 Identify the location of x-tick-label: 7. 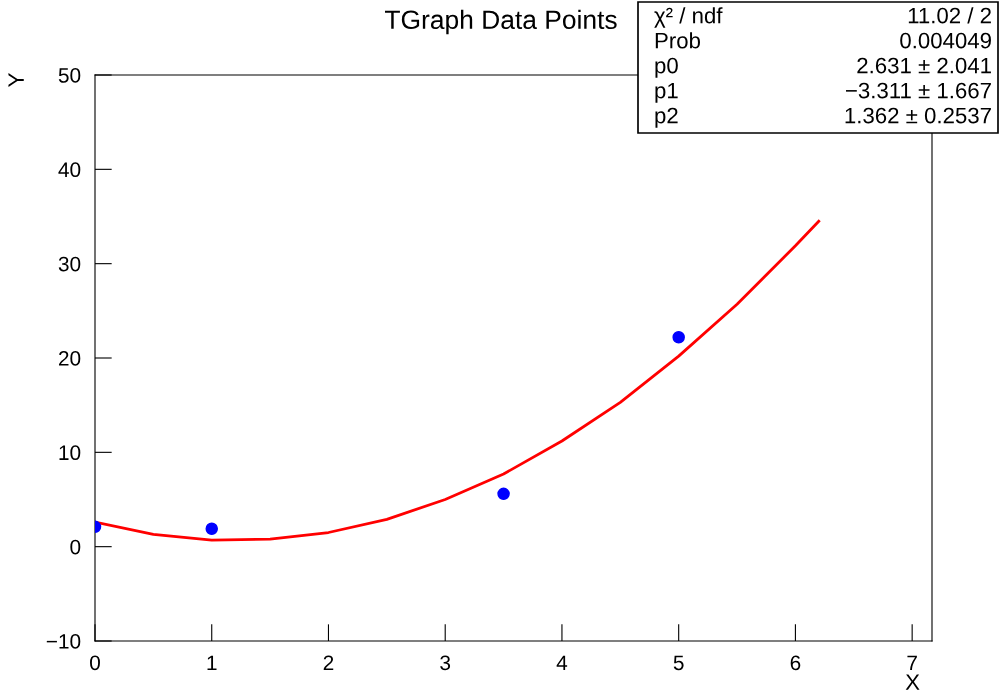
(912, 662).